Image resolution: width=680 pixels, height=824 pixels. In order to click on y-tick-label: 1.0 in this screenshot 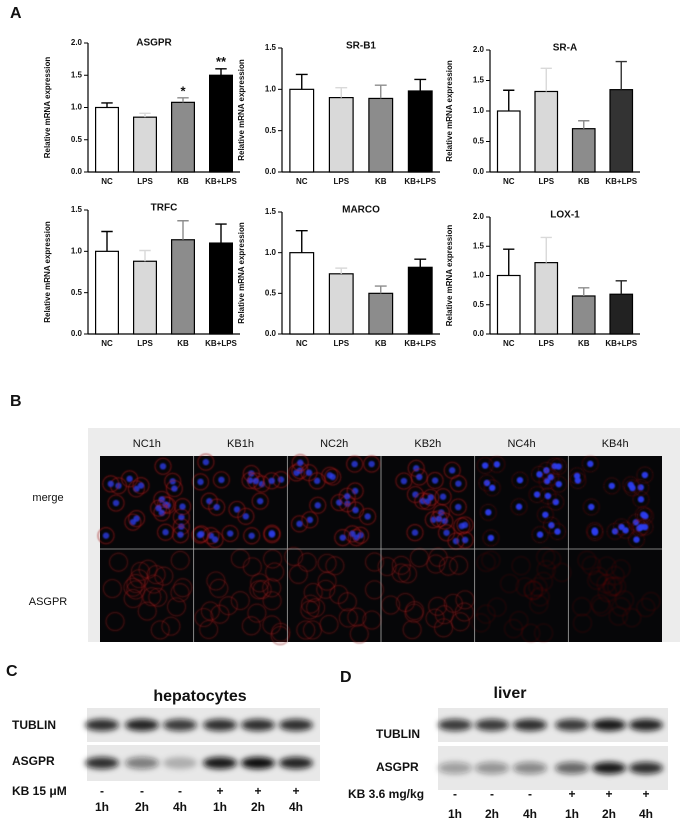, I will do `click(271, 88)`.